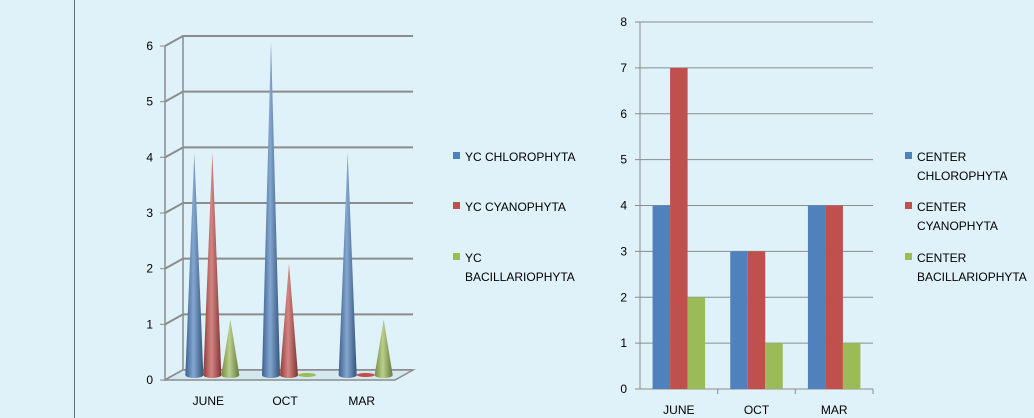 The image size is (1034, 418). What do you see at coordinates (307, 375) in the screenshot?
I see `cone-yc-bacillariophyta-oct` at bounding box center [307, 375].